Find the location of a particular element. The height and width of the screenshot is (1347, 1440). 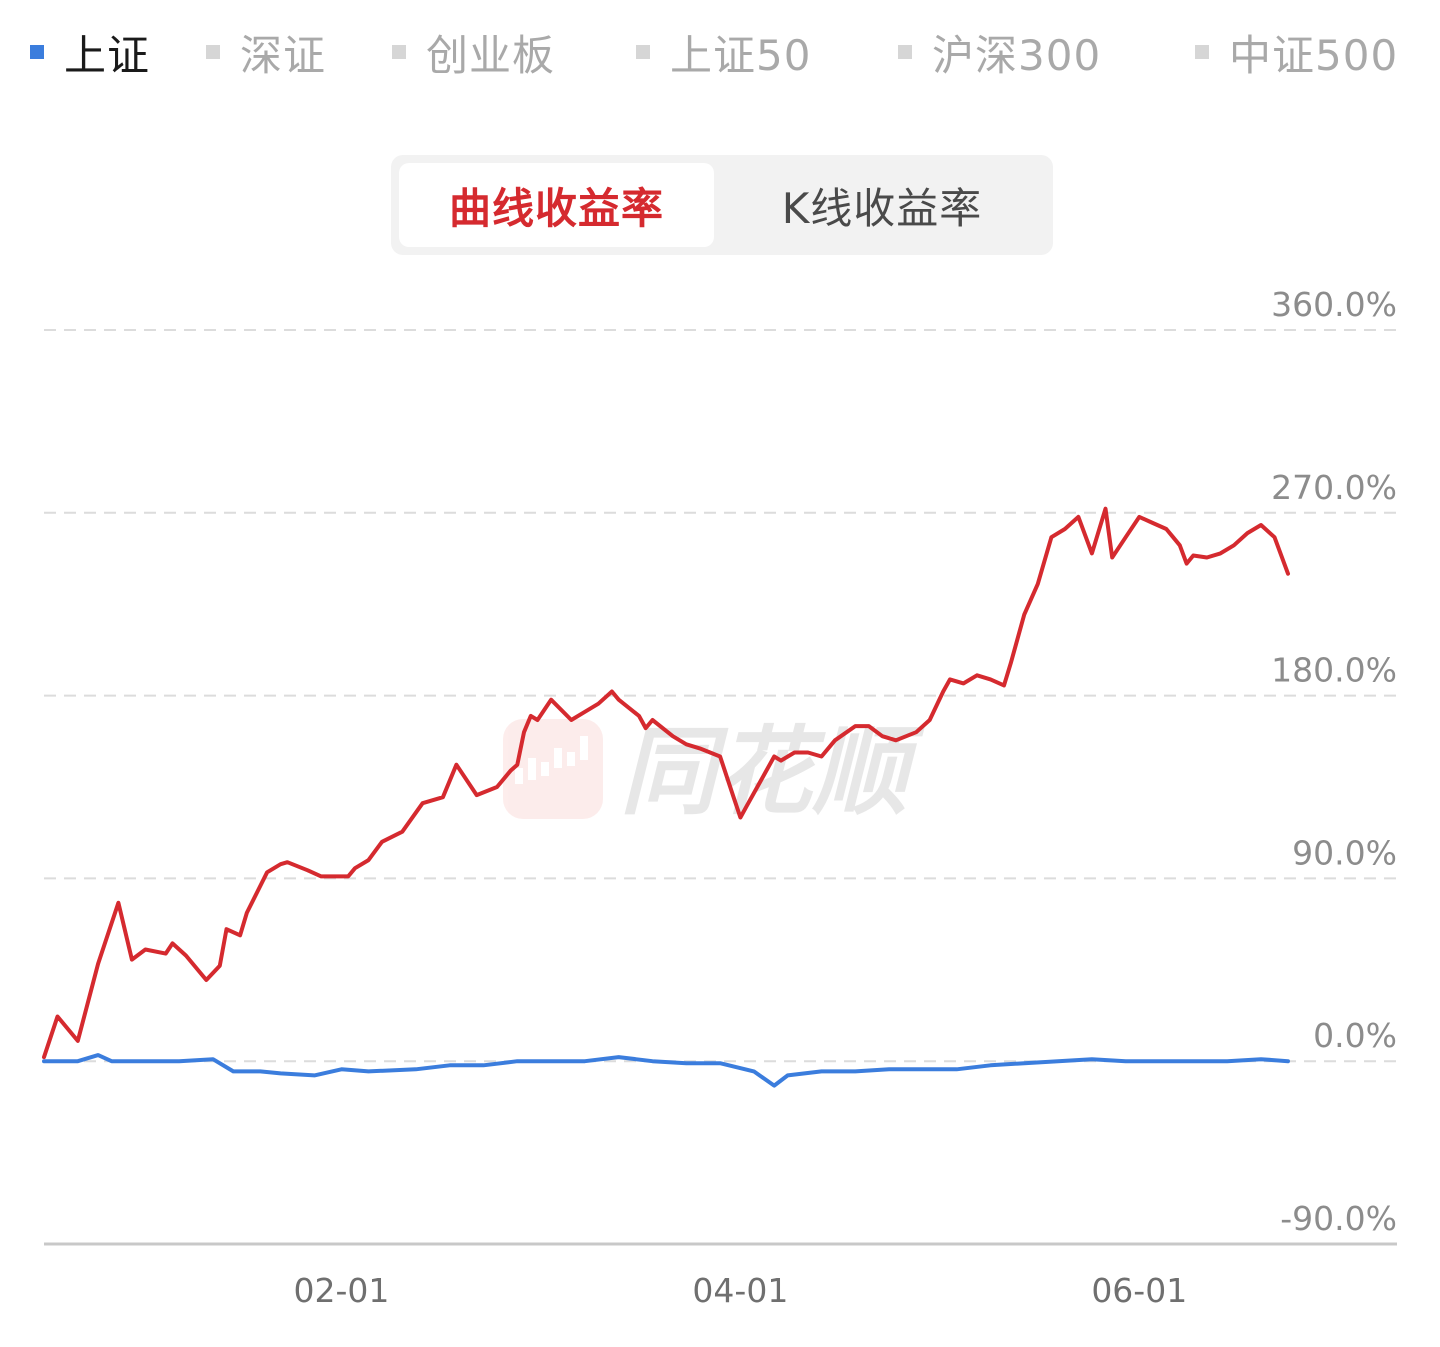

candlestick-logo-icon is located at coordinates (553, 769).